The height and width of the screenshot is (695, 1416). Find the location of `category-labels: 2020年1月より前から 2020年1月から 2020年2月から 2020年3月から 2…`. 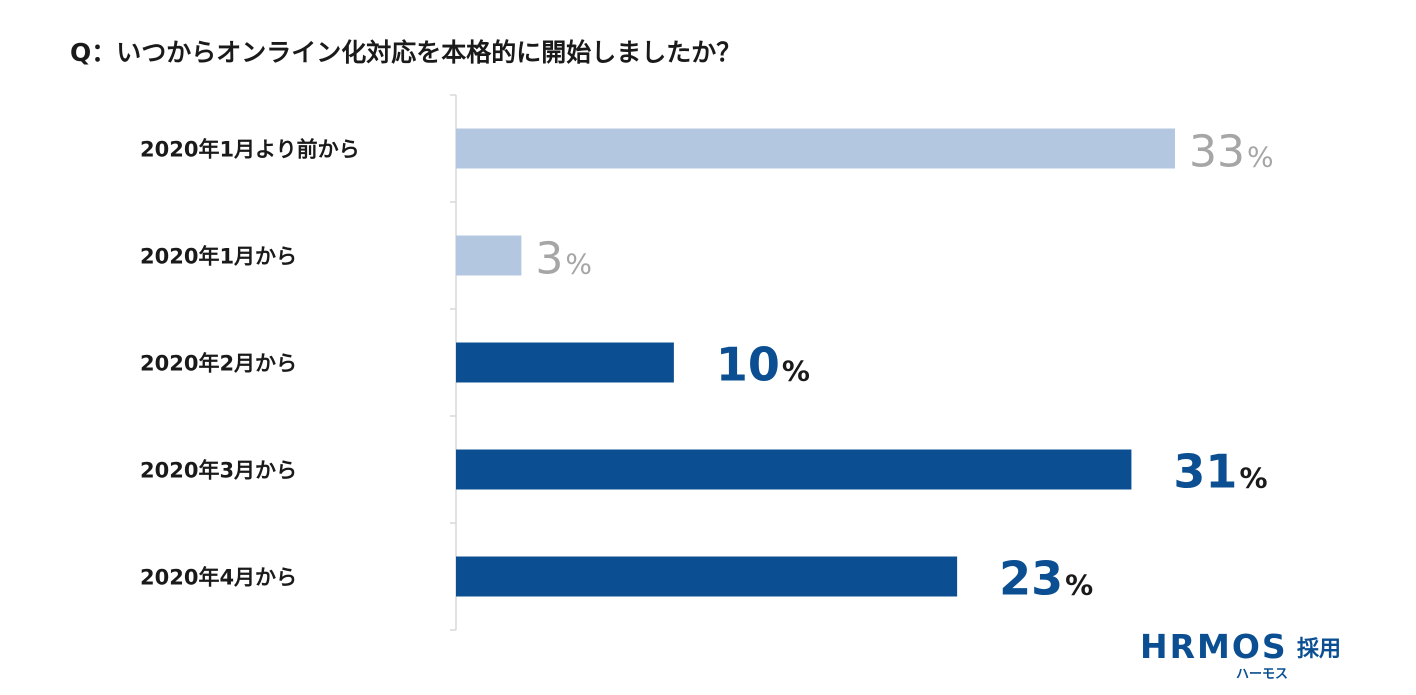

category-labels: 2020年1月より前から 2020年1月から 2020年2月から 2020年3月から 2… is located at coordinates (250, 364).